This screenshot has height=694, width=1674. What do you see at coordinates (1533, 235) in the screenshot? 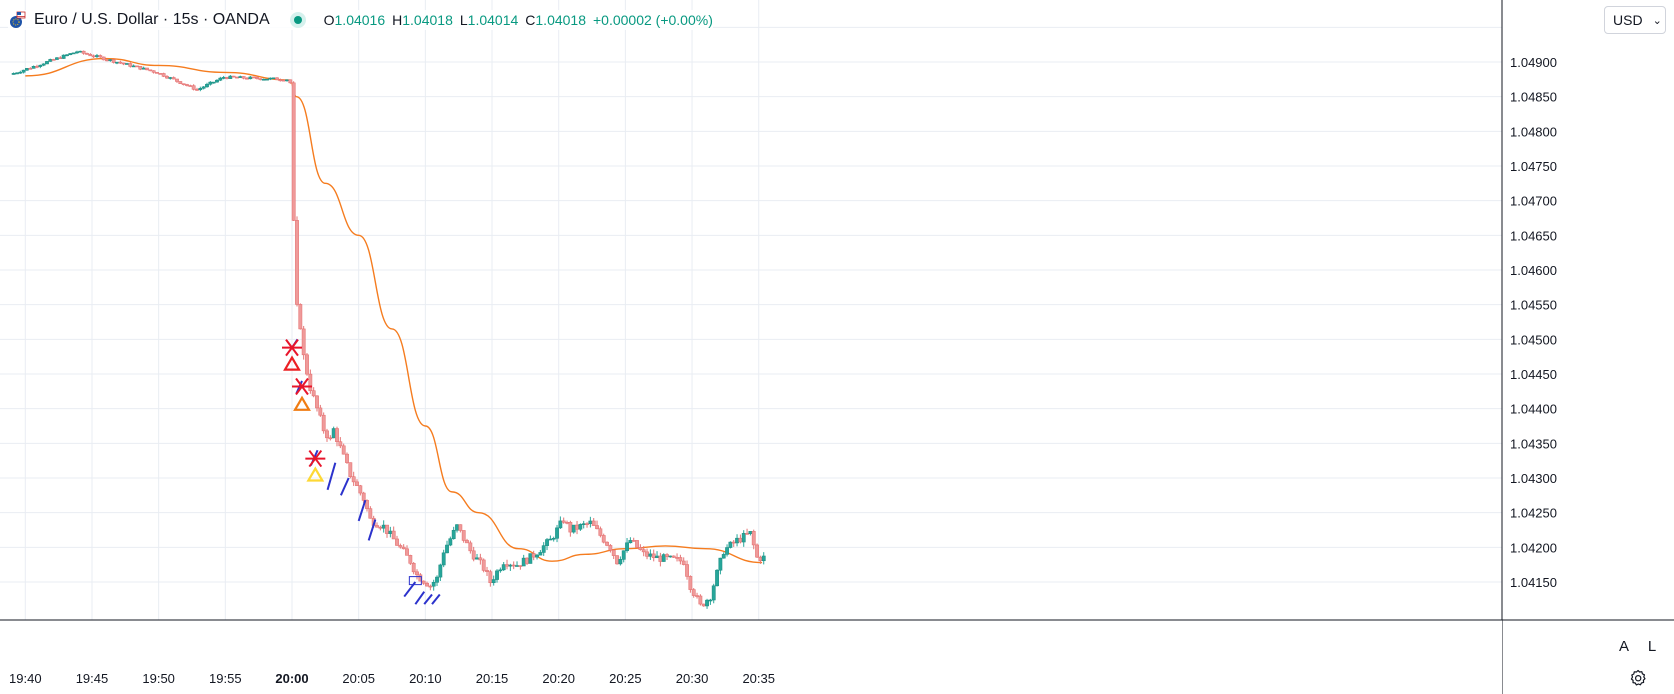
I see `price-tick-label: 1.04650` at bounding box center [1533, 235].